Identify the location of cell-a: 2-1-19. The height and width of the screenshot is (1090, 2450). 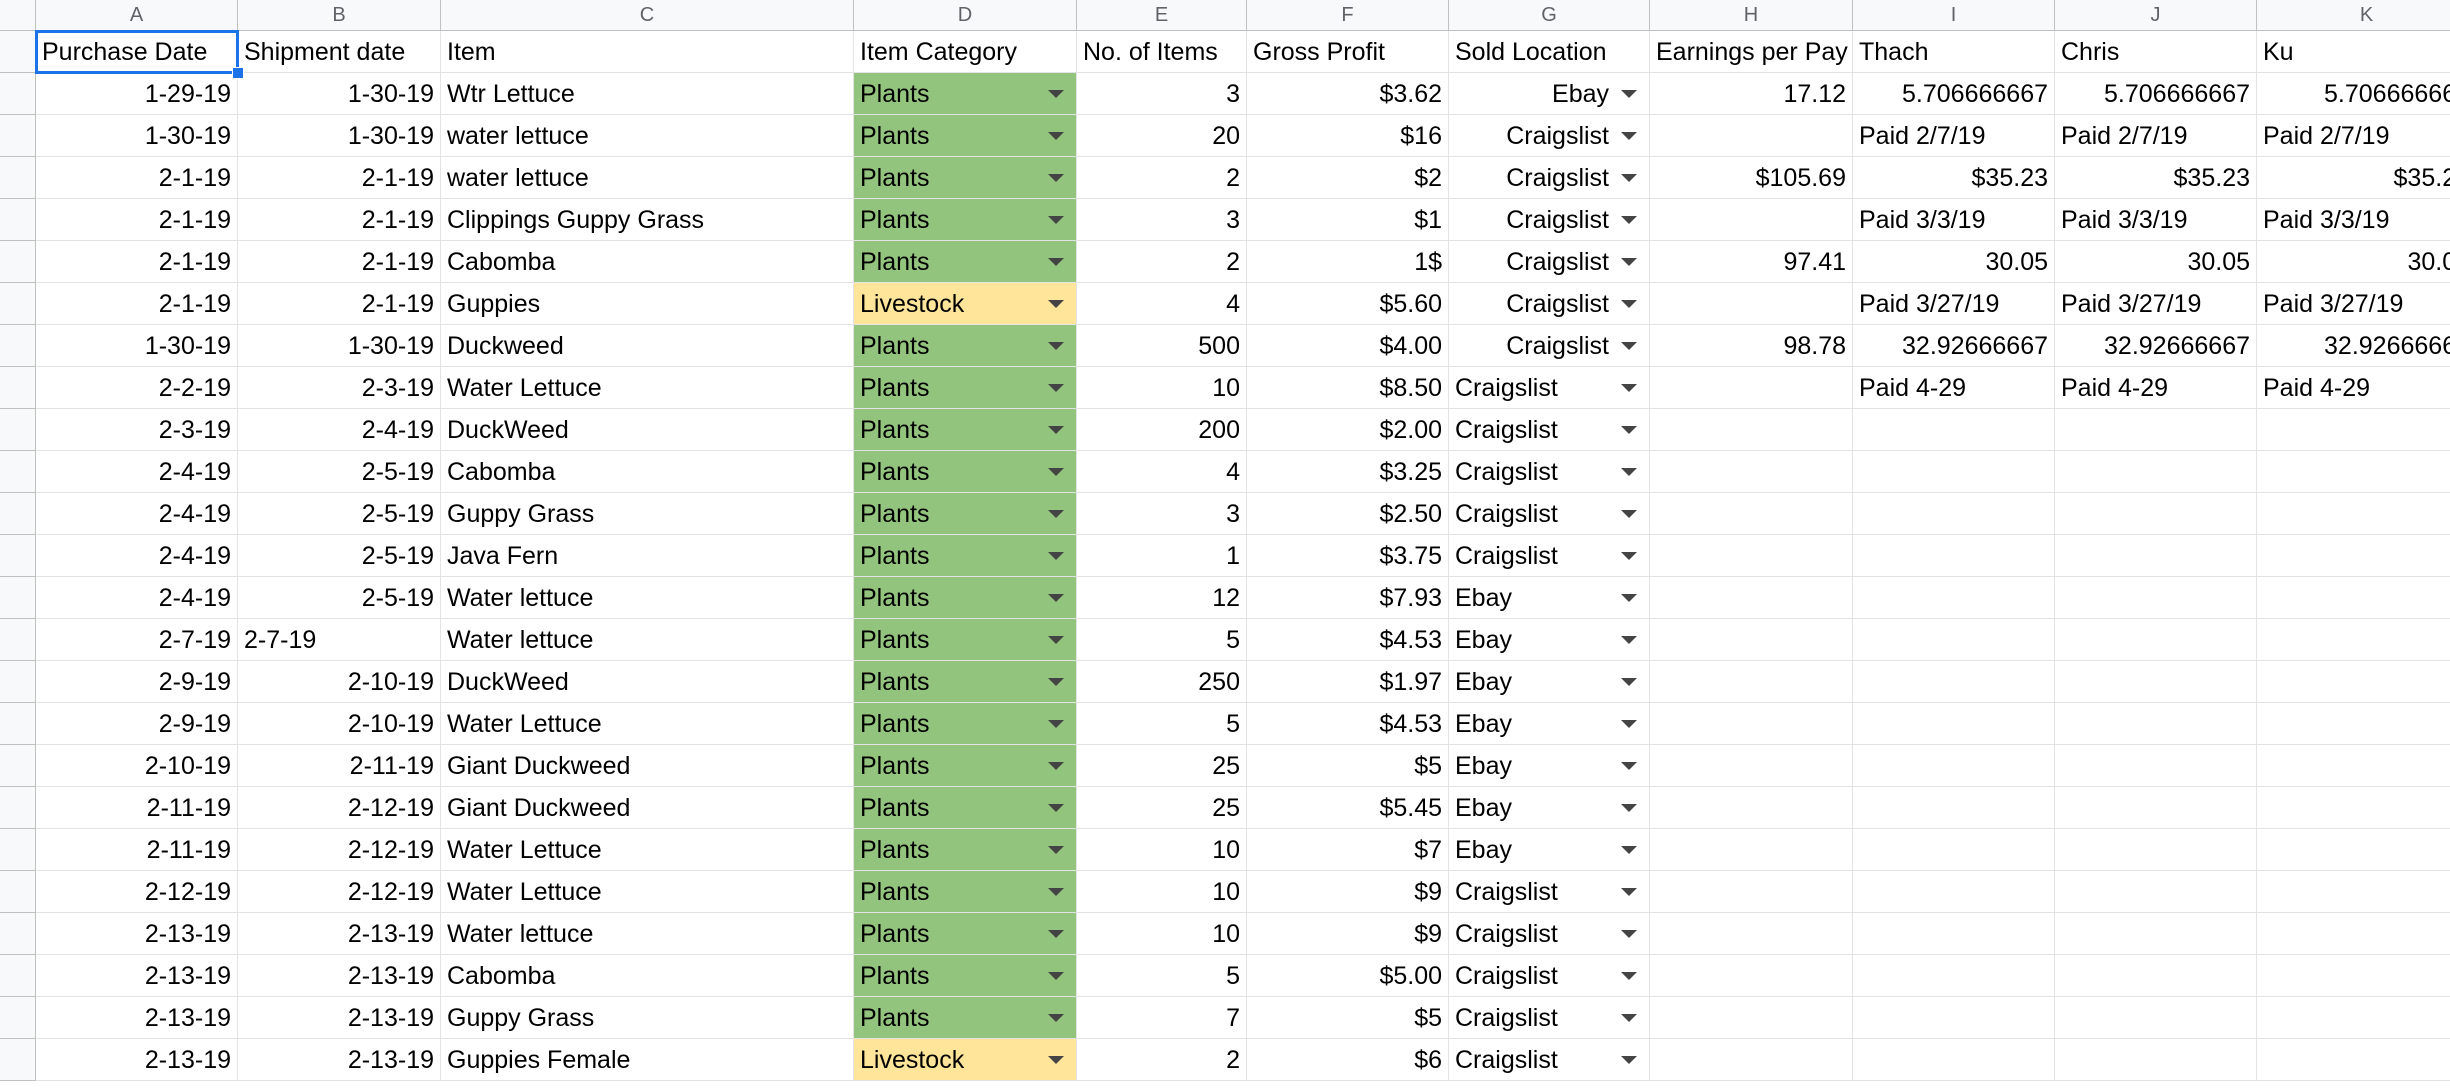
(137, 178).